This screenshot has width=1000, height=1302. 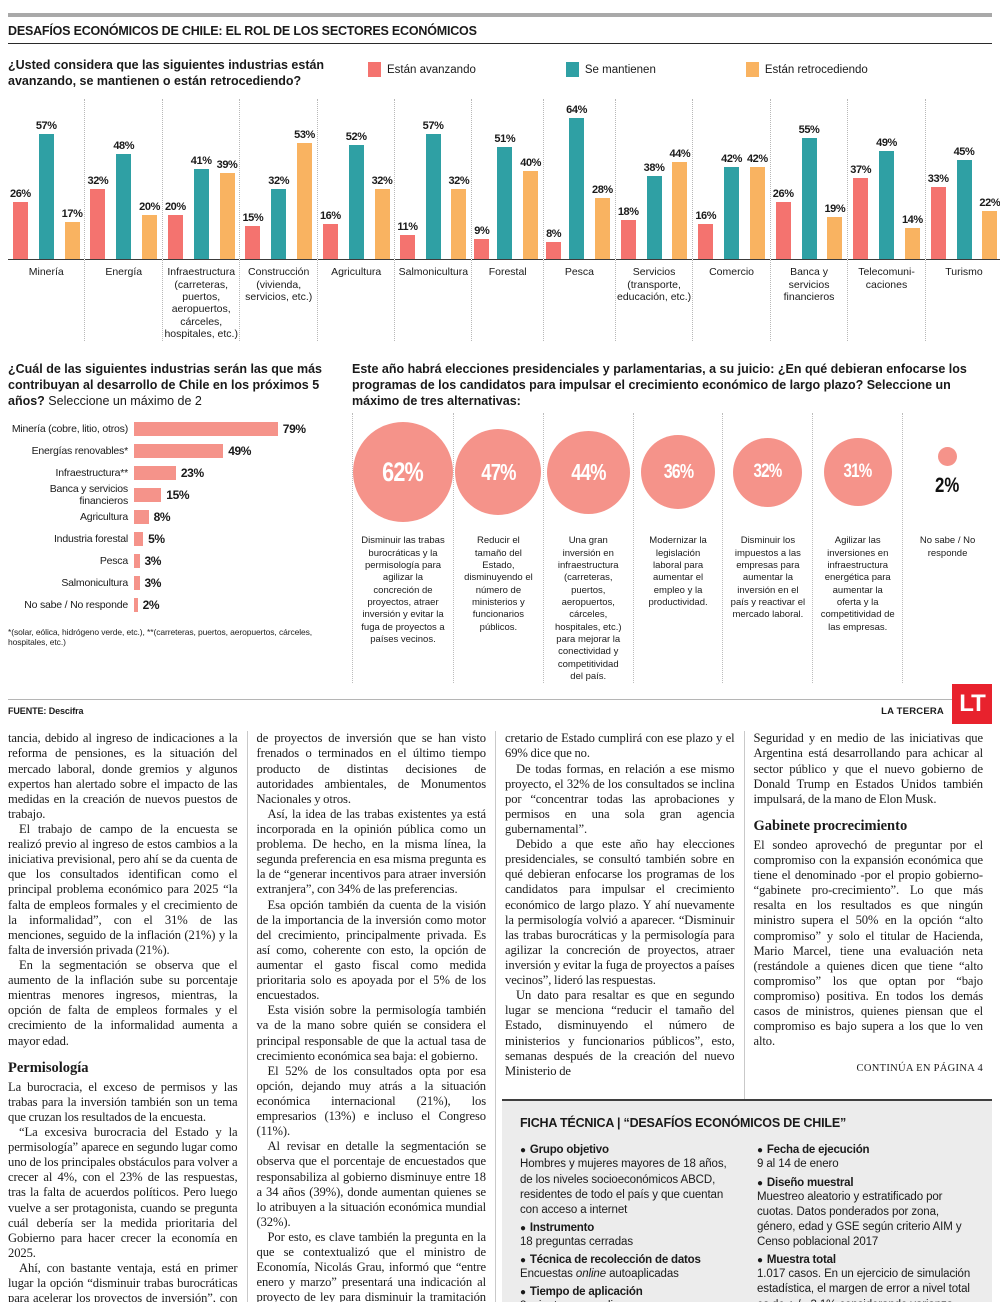 What do you see at coordinates (531, 163) in the screenshot?
I see `bar-value-label: 40%` at bounding box center [531, 163].